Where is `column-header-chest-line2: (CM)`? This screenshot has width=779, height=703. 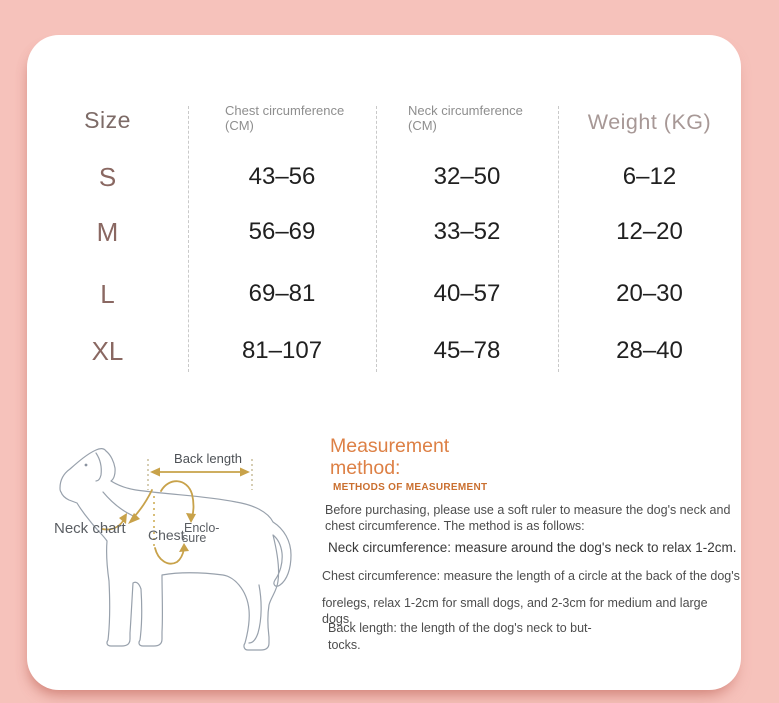 column-header-chest-line2: (CM) is located at coordinates (239, 125).